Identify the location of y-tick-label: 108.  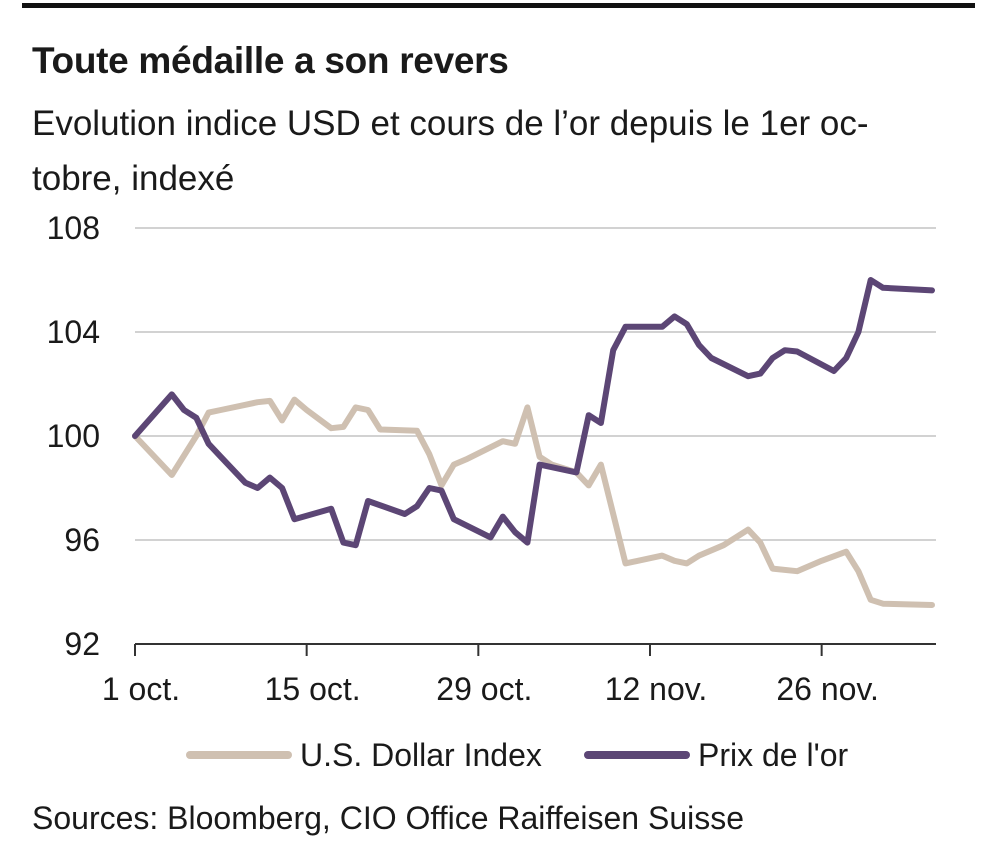
(73, 228).